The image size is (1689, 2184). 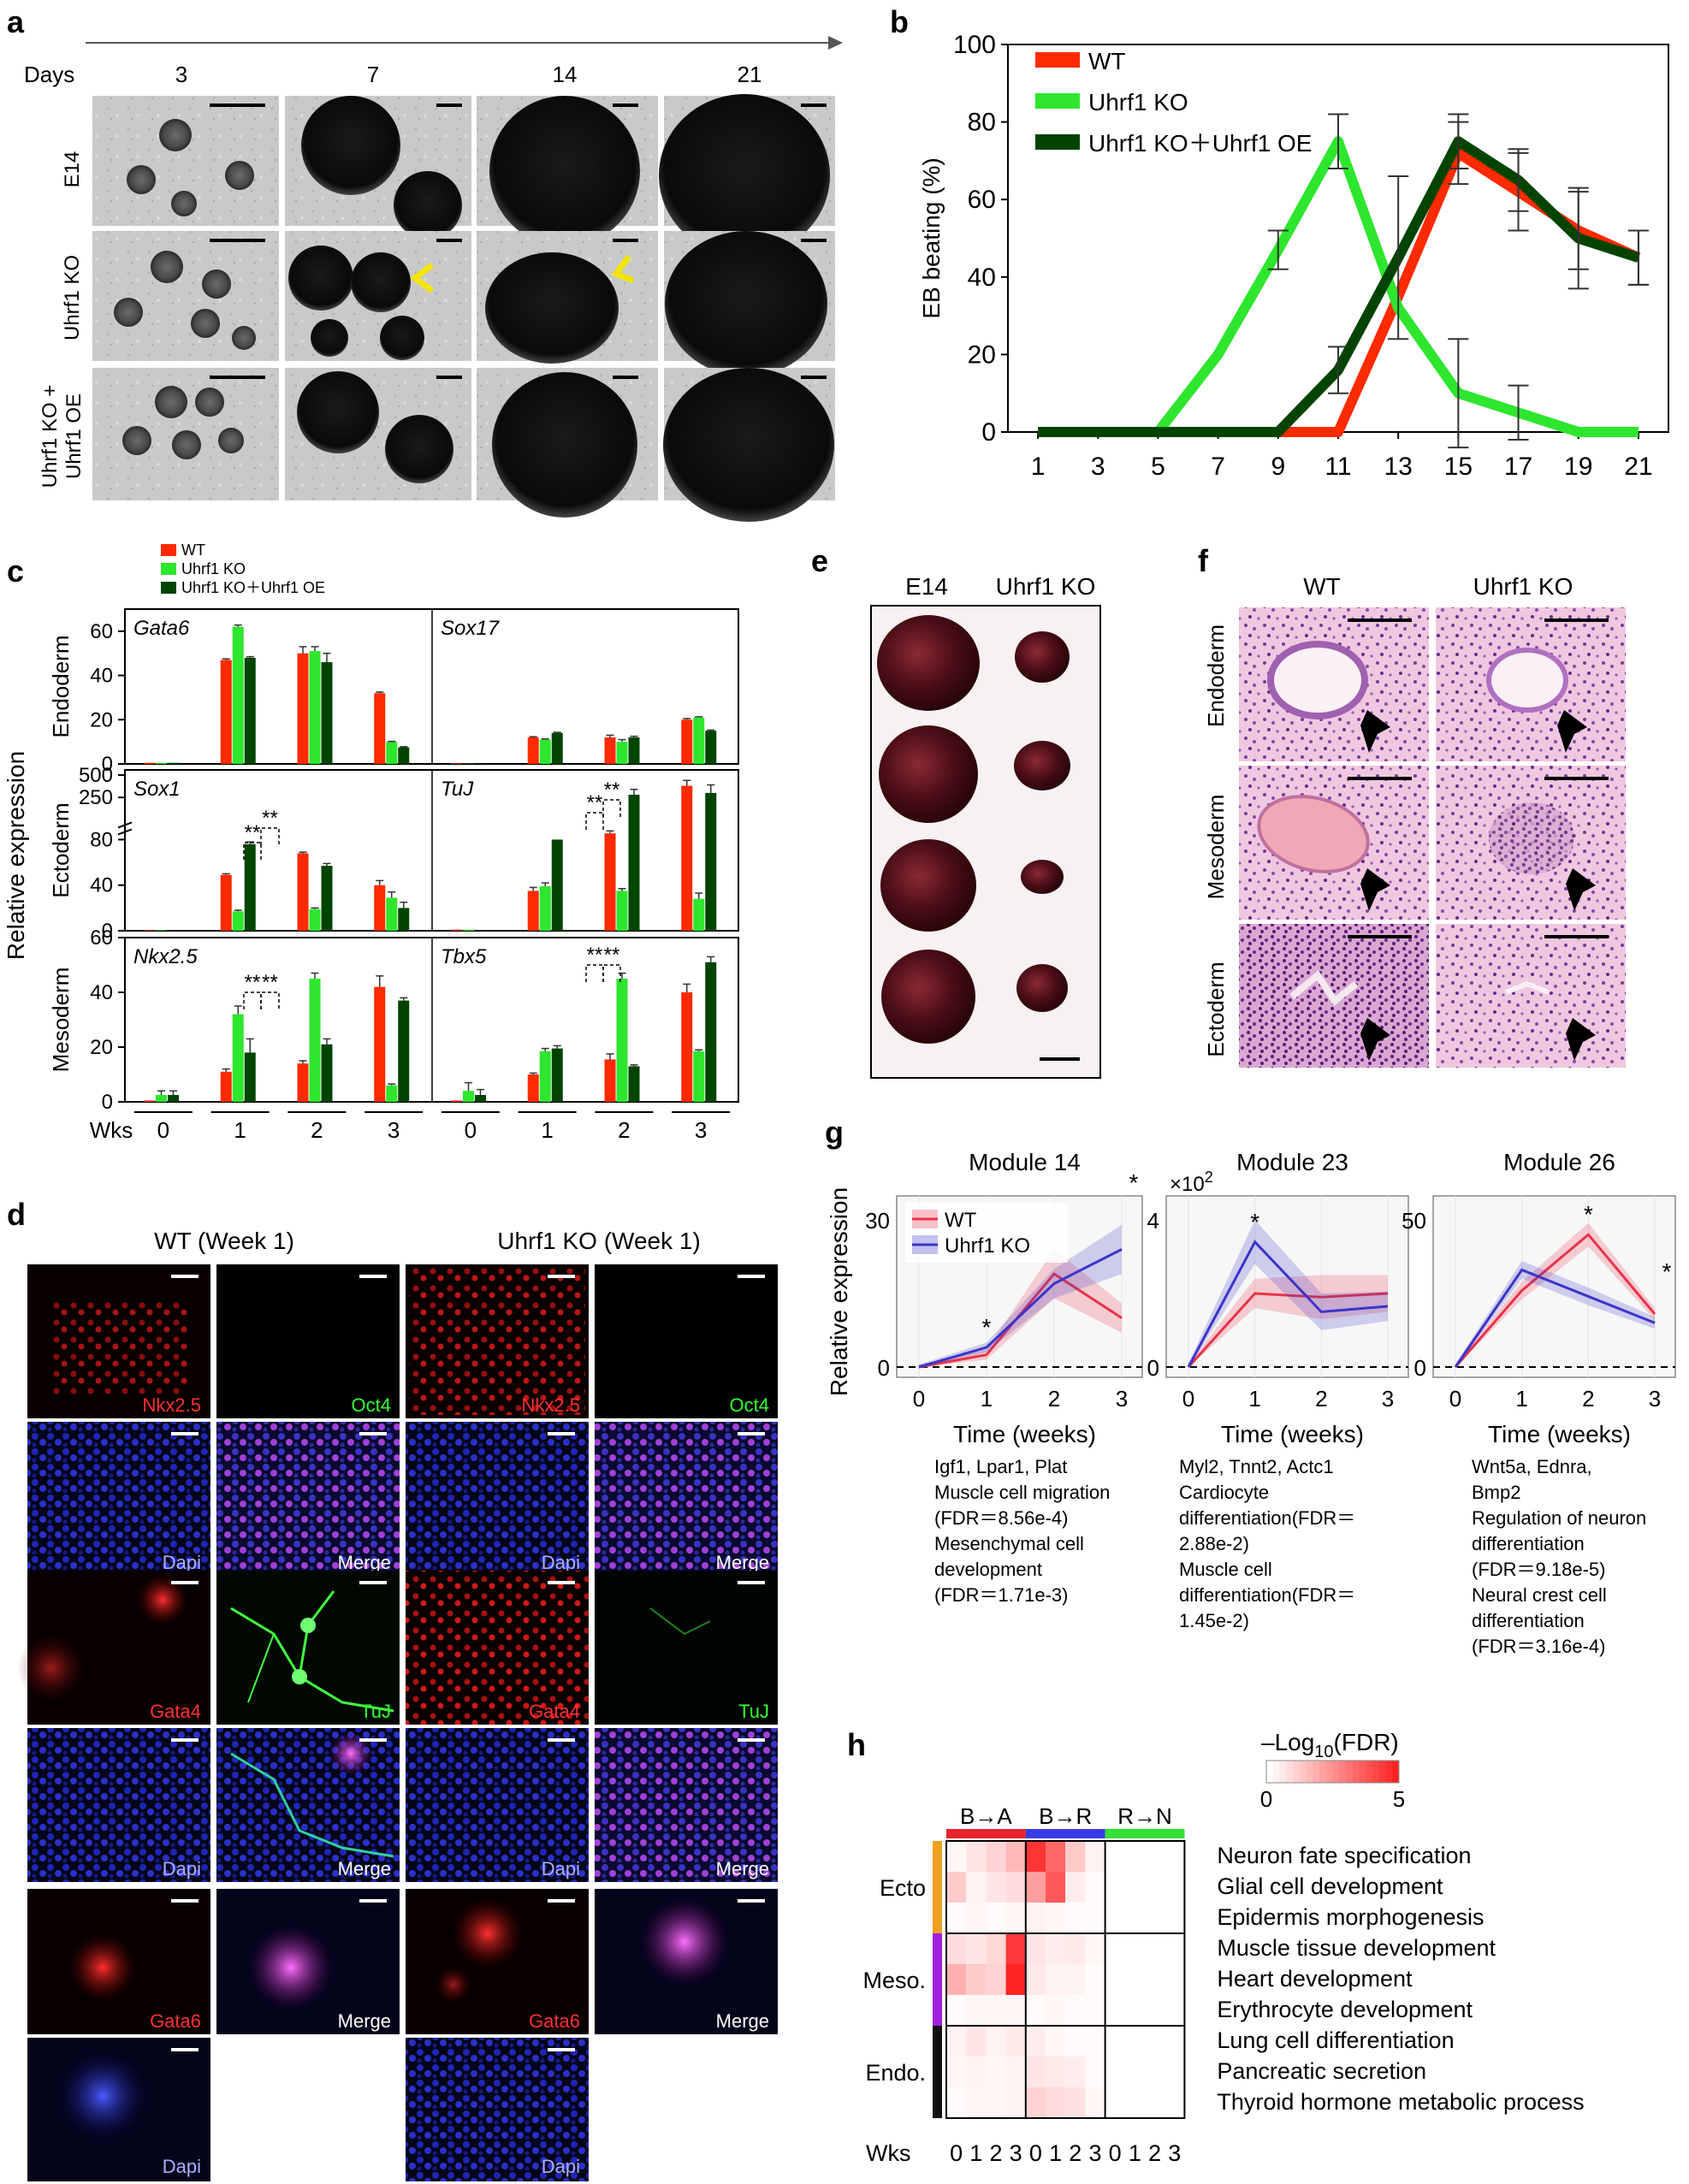 What do you see at coordinates (161, 629) in the screenshot?
I see `gene-label: Gata6` at bounding box center [161, 629].